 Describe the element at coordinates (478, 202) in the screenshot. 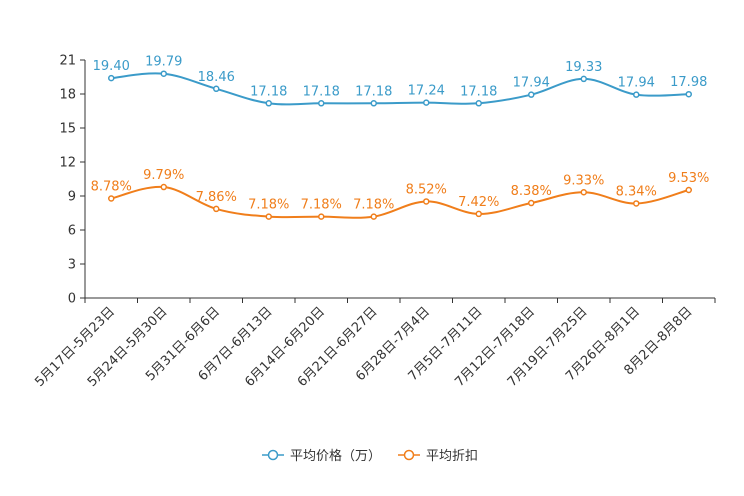

I see `data-label: 7.42%` at that location.